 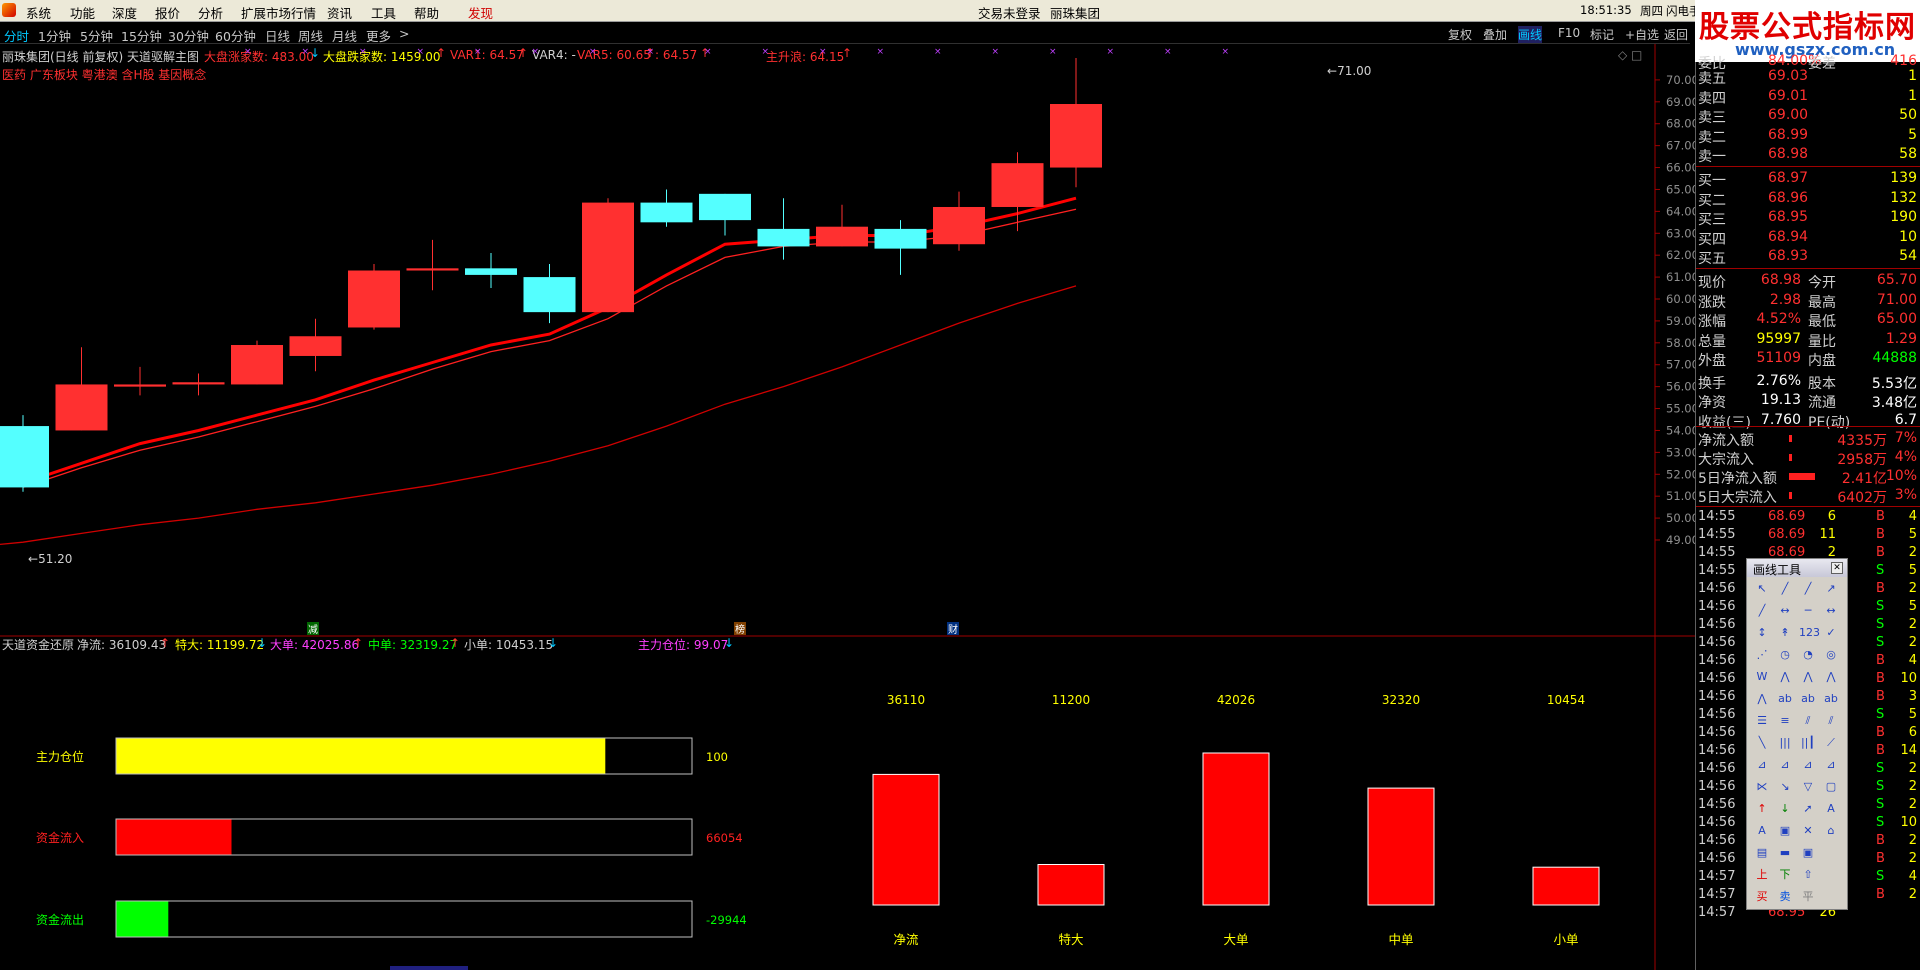 What do you see at coordinates (1762, 852) in the screenshot?
I see `draw-tool-icon: ▤` at bounding box center [1762, 852].